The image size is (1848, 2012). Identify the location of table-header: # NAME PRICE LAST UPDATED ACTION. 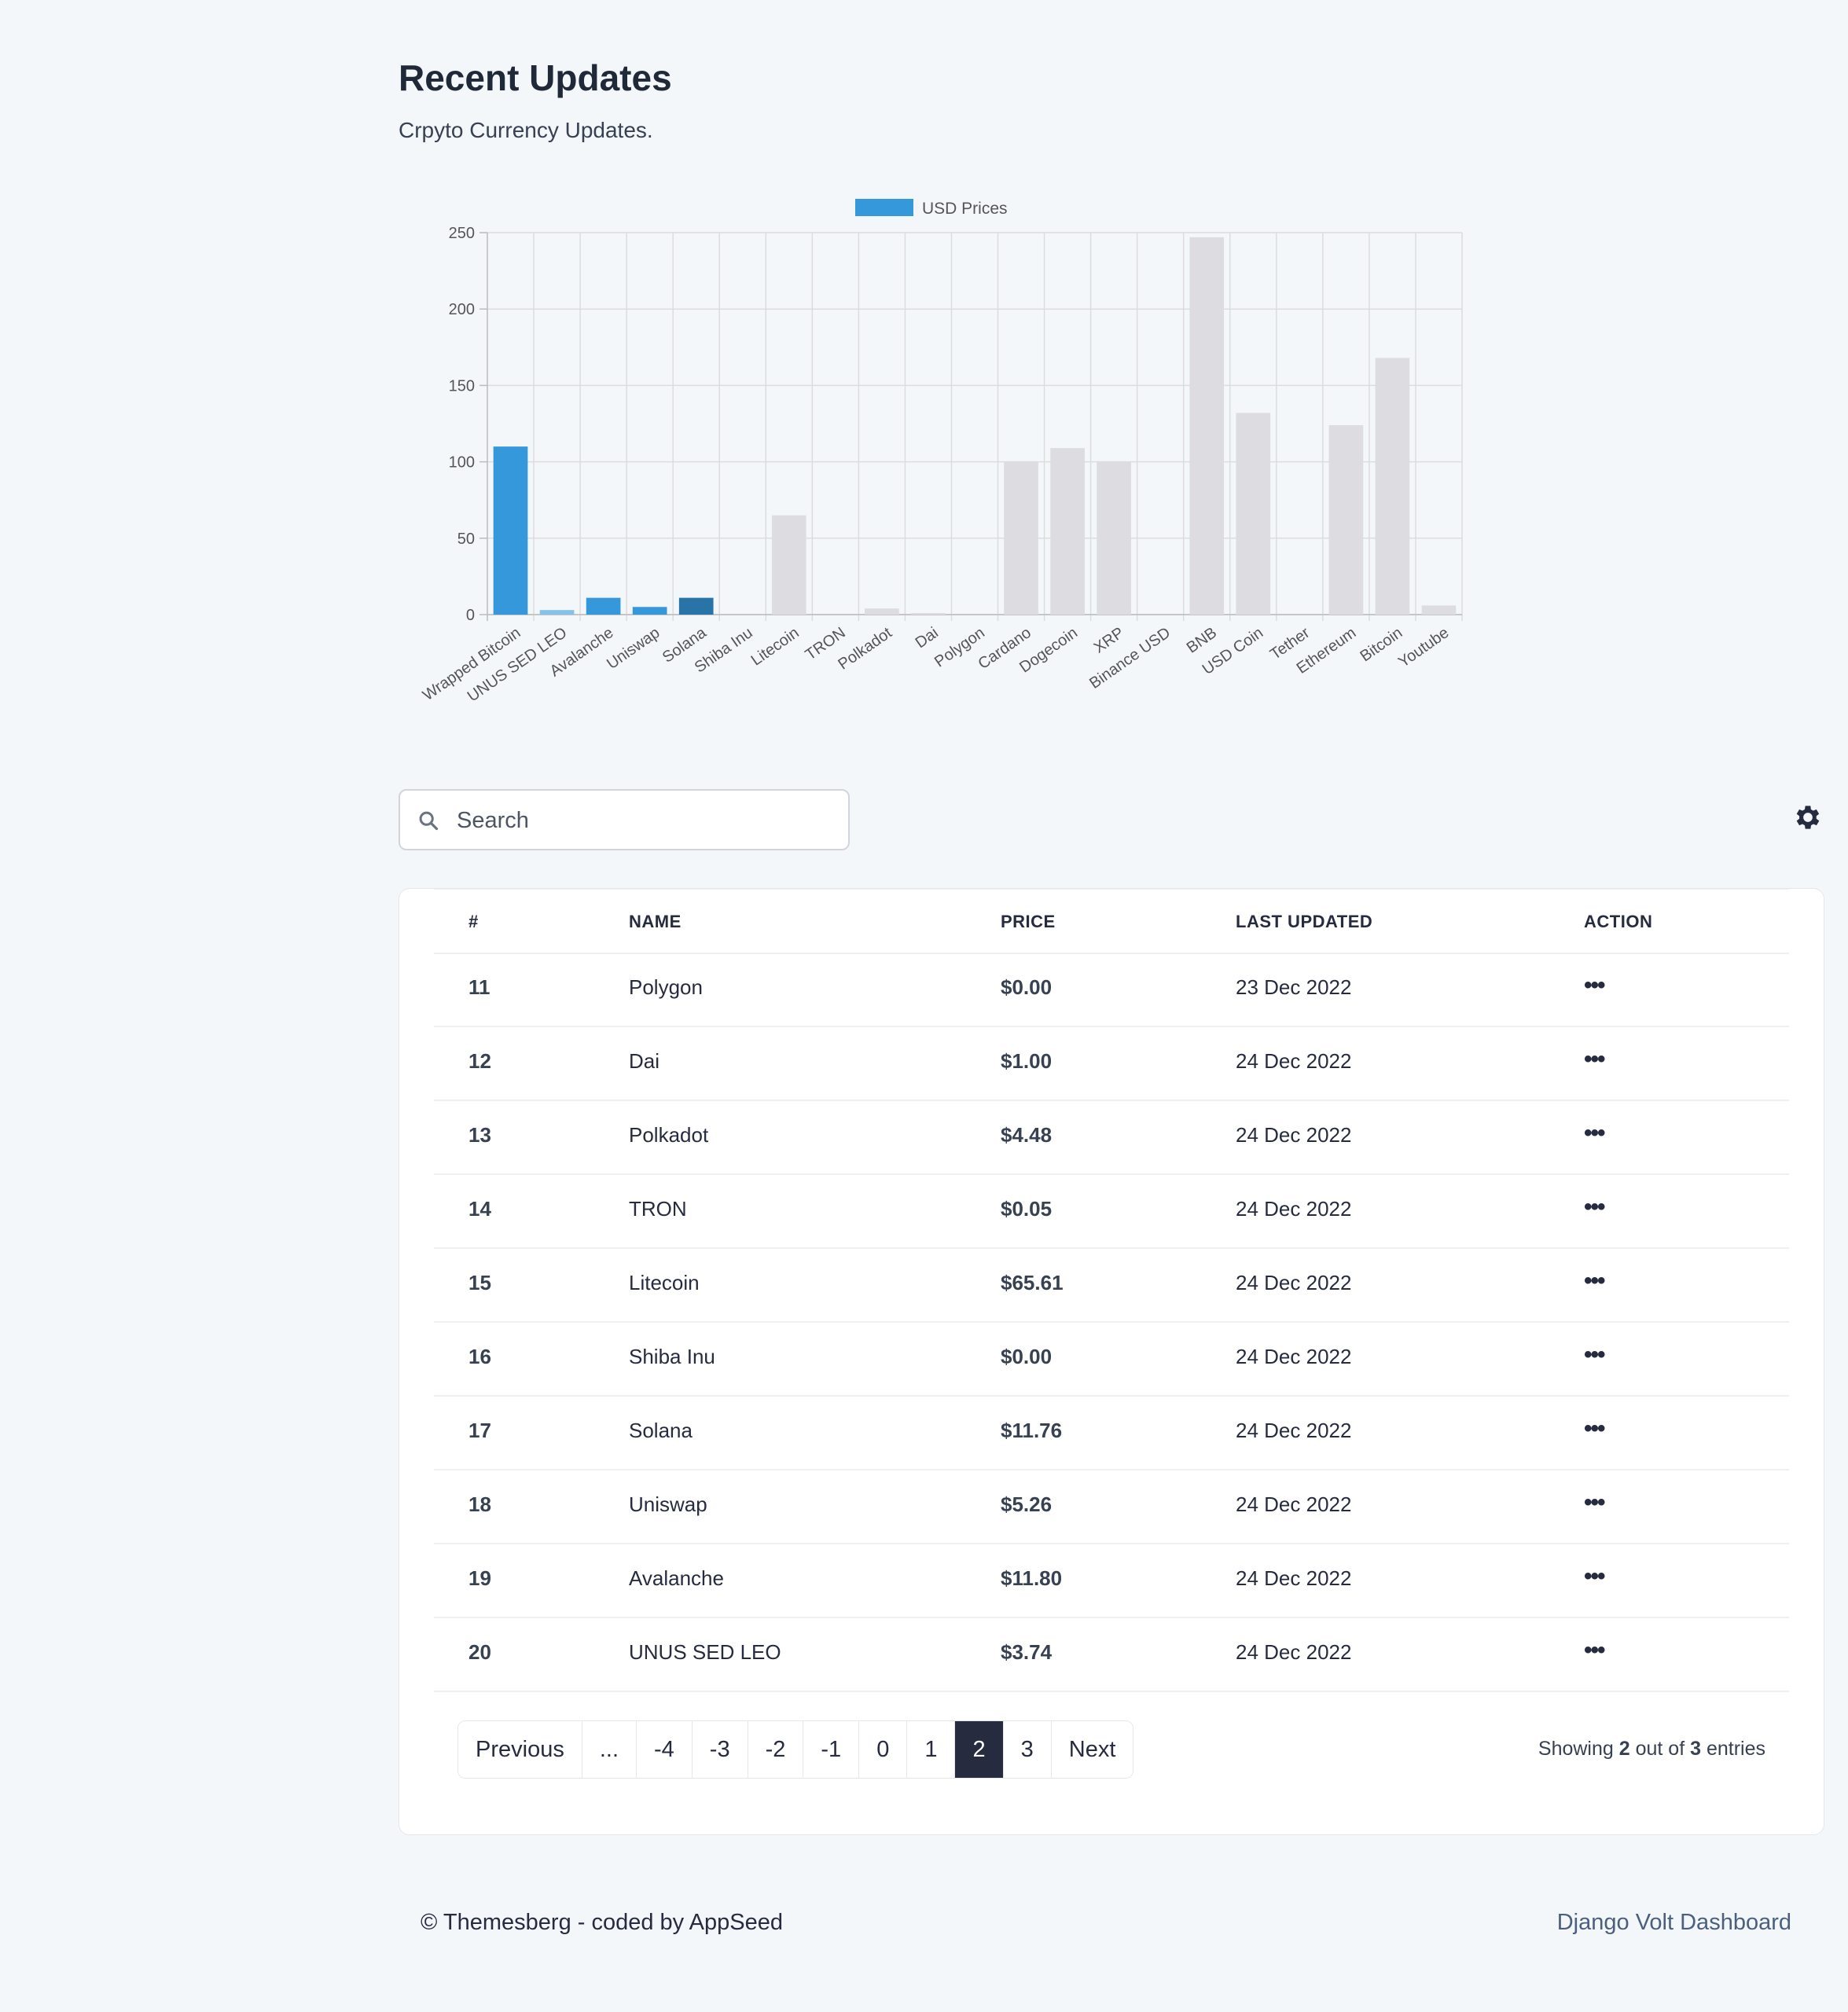
(1111, 921).